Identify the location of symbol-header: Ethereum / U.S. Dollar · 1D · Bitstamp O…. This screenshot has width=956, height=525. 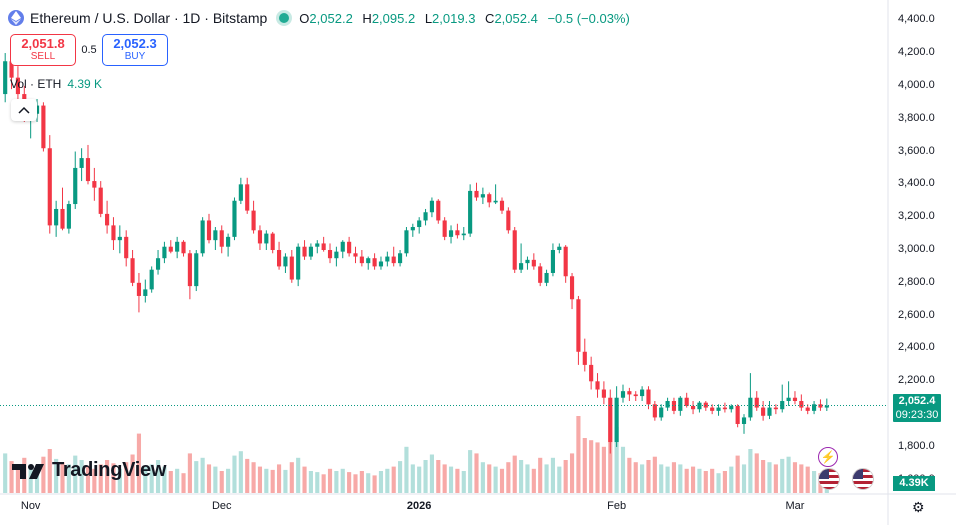
(322, 18).